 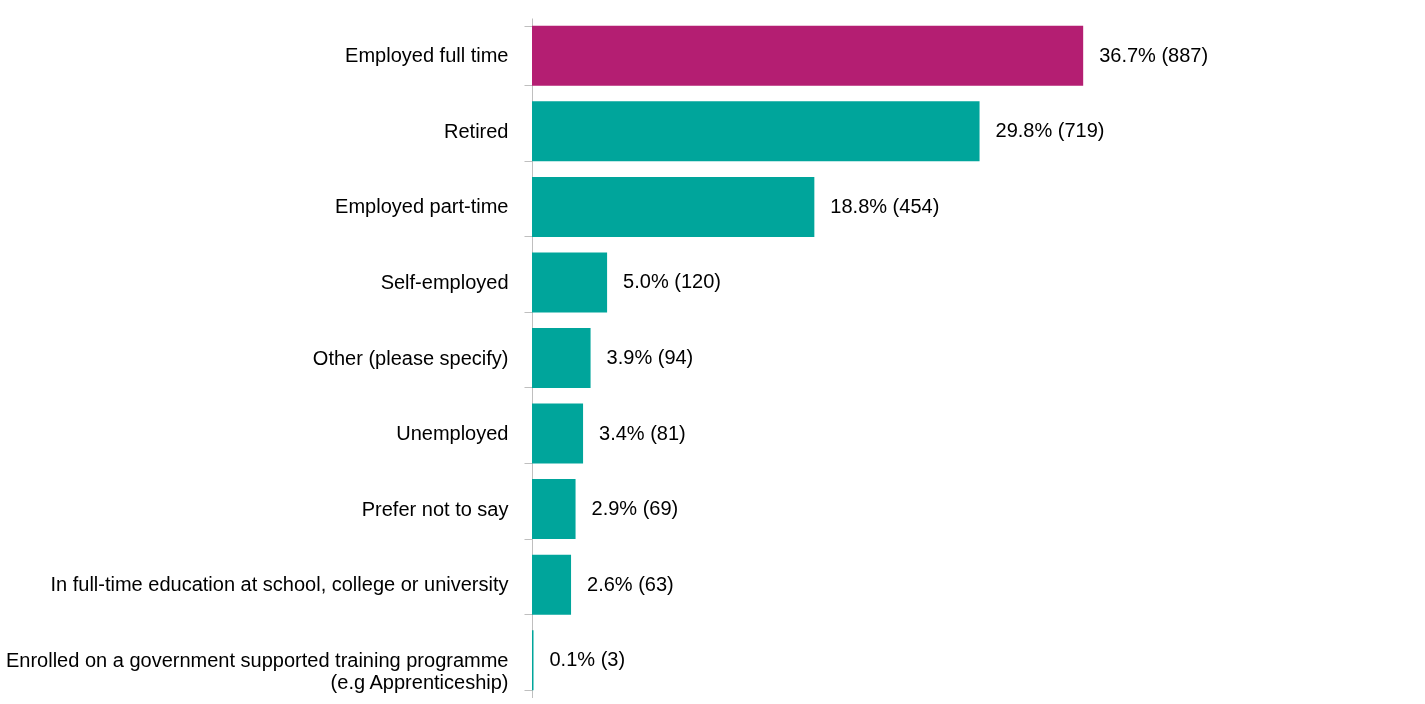 What do you see at coordinates (630, 583) in the screenshot?
I see `data-label: 2.6% (63)` at bounding box center [630, 583].